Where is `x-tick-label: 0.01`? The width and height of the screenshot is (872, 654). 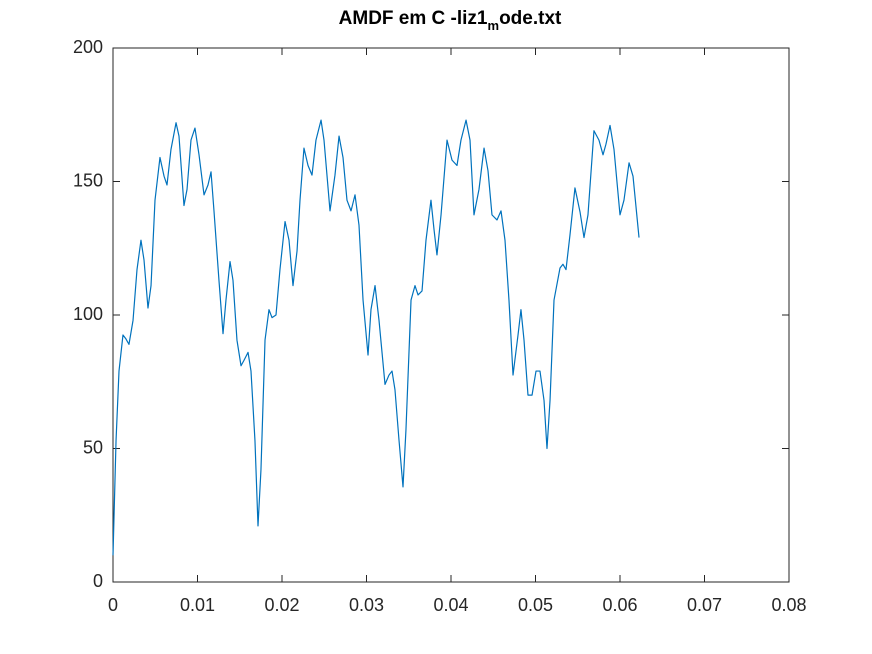
x-tick-label: 0.01 is located at coordinates (197, 605).